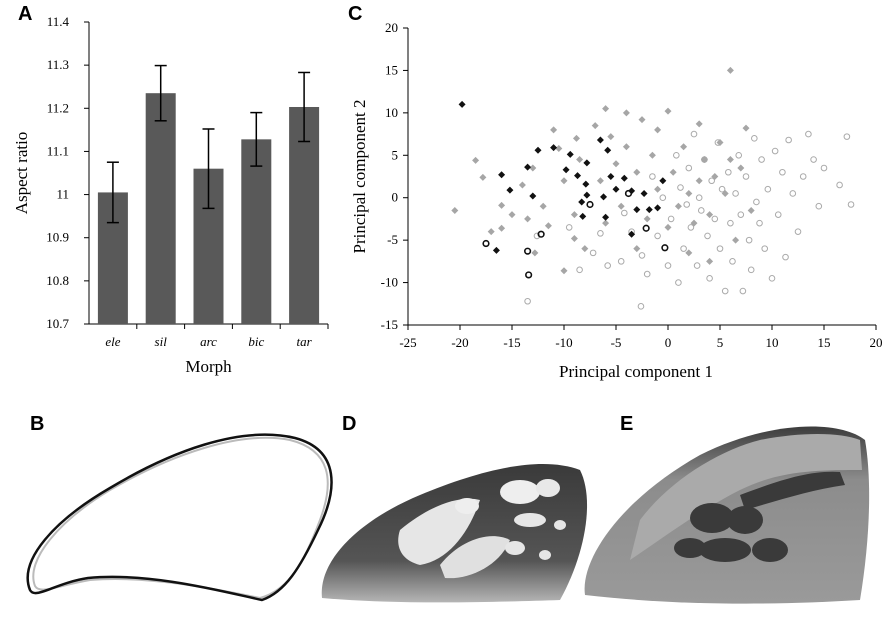  I want to click on x-tick-label: -25, so click(407, 342).